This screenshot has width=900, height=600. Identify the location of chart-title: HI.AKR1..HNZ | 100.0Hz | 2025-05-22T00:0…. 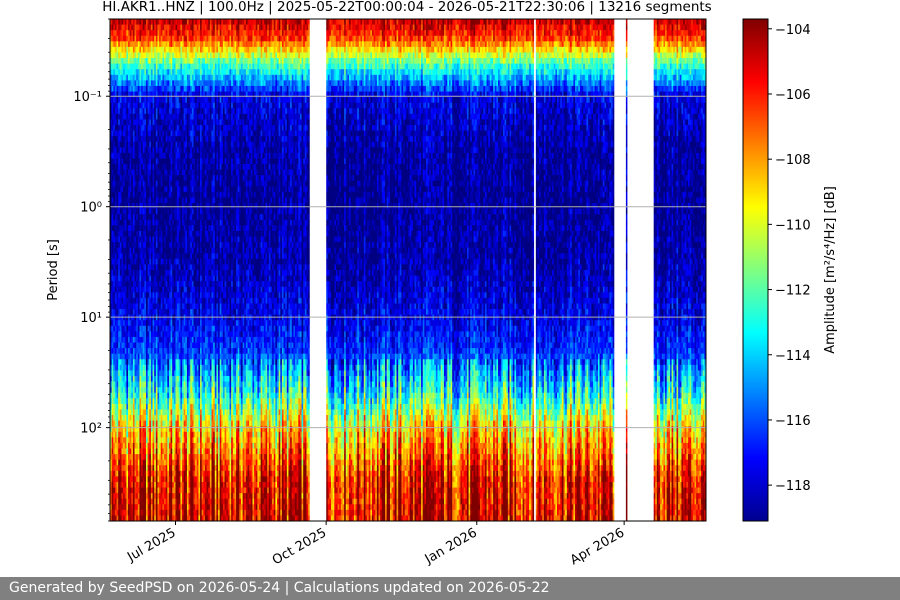
(406, 7).